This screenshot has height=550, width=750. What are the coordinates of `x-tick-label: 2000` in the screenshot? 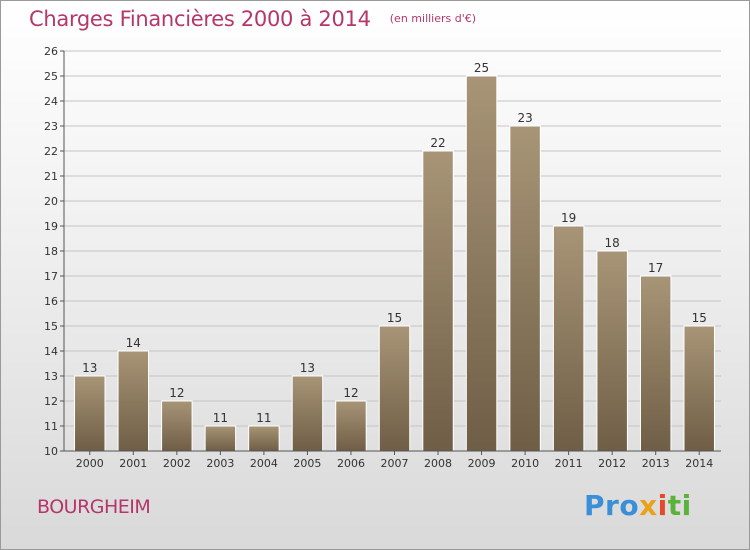 It's located at (90, 463).